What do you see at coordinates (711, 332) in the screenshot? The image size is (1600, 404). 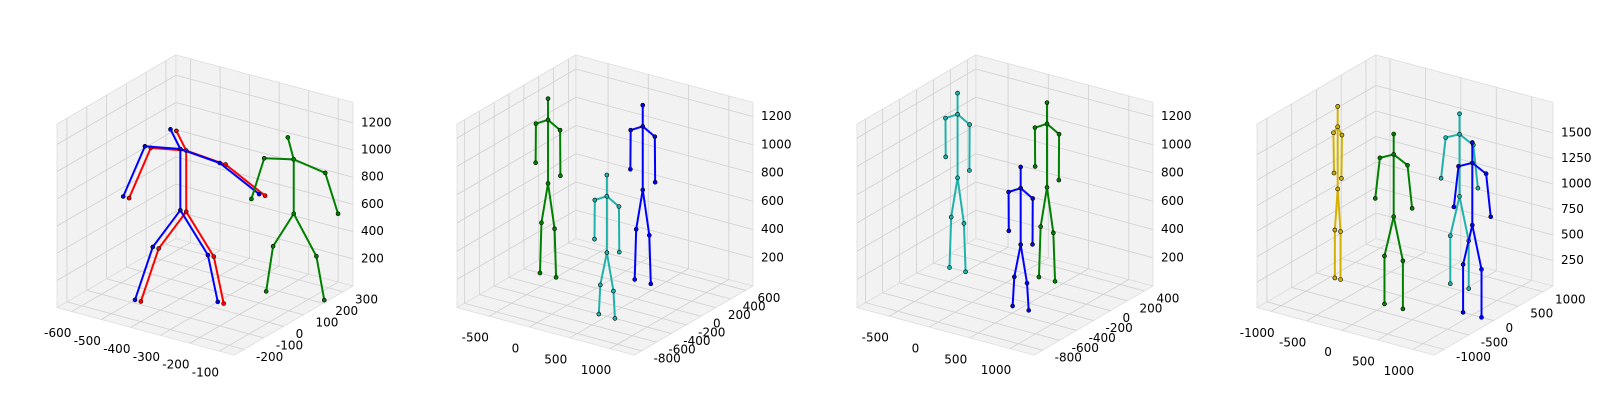 I see `y-tick-label: -200` at bounding box center [711, 332].